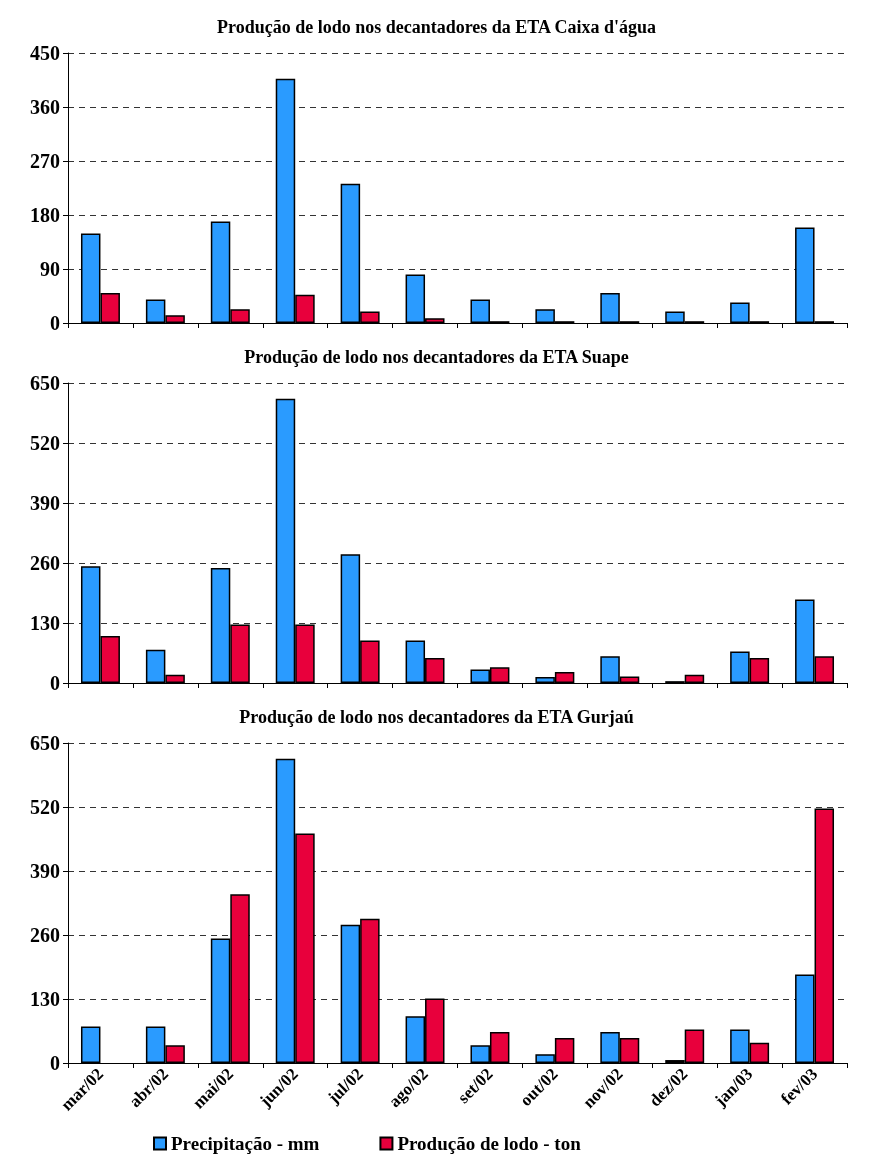  What do you see at coordinates (436, 27) in the screenshot?
I see `chart-title: Produção de lodo nos decantadores da ETA Caixa d'água` at bounding box center [436, 27].